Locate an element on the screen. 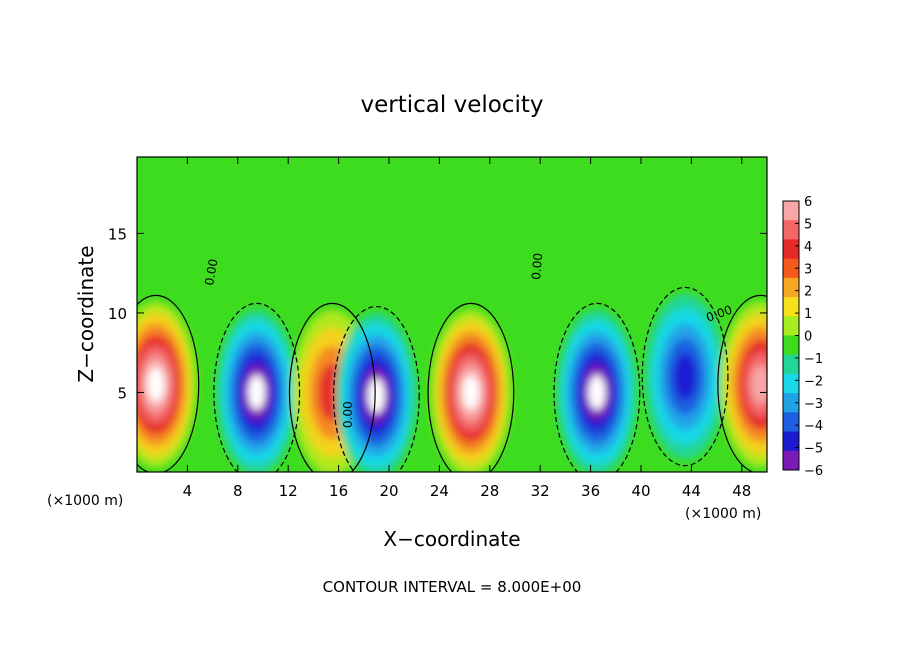  y-axis-title: Z−coordinate is located at coordinates (86, 313).